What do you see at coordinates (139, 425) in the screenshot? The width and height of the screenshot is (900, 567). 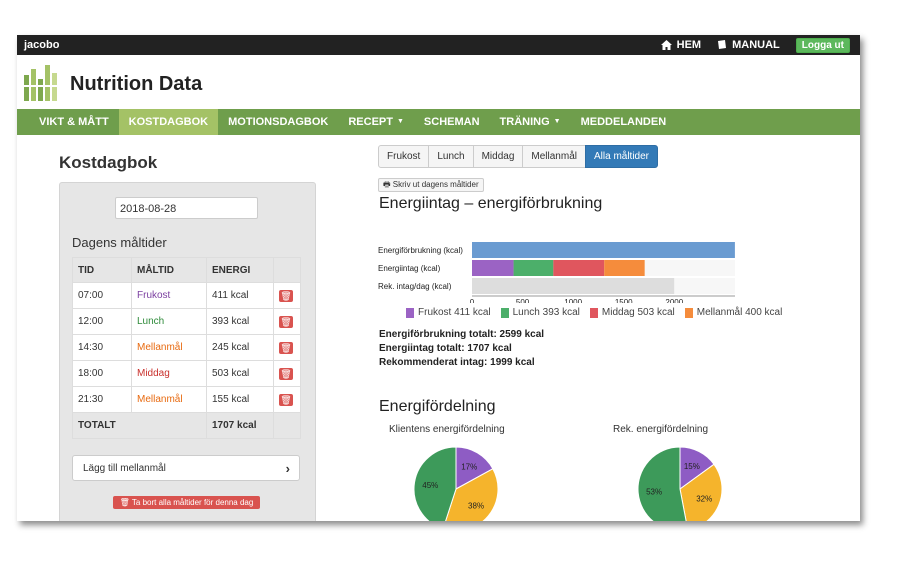 I see `total-label: TOTALT` at bounding box center [139, 425].